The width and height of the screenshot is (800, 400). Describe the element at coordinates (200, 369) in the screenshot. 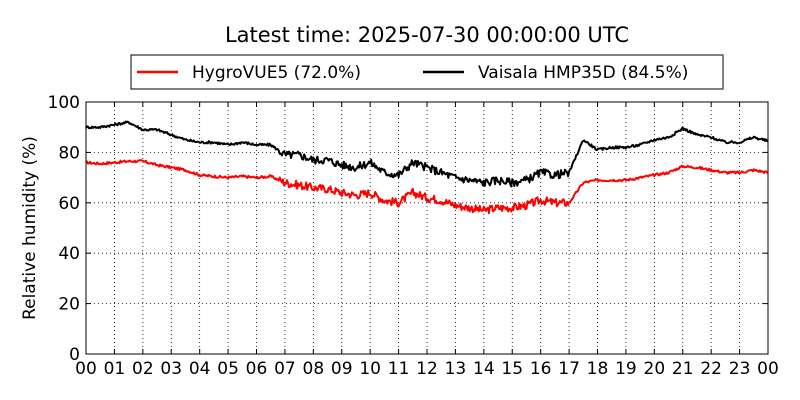

I see `x-tick-label: 04` at that location.